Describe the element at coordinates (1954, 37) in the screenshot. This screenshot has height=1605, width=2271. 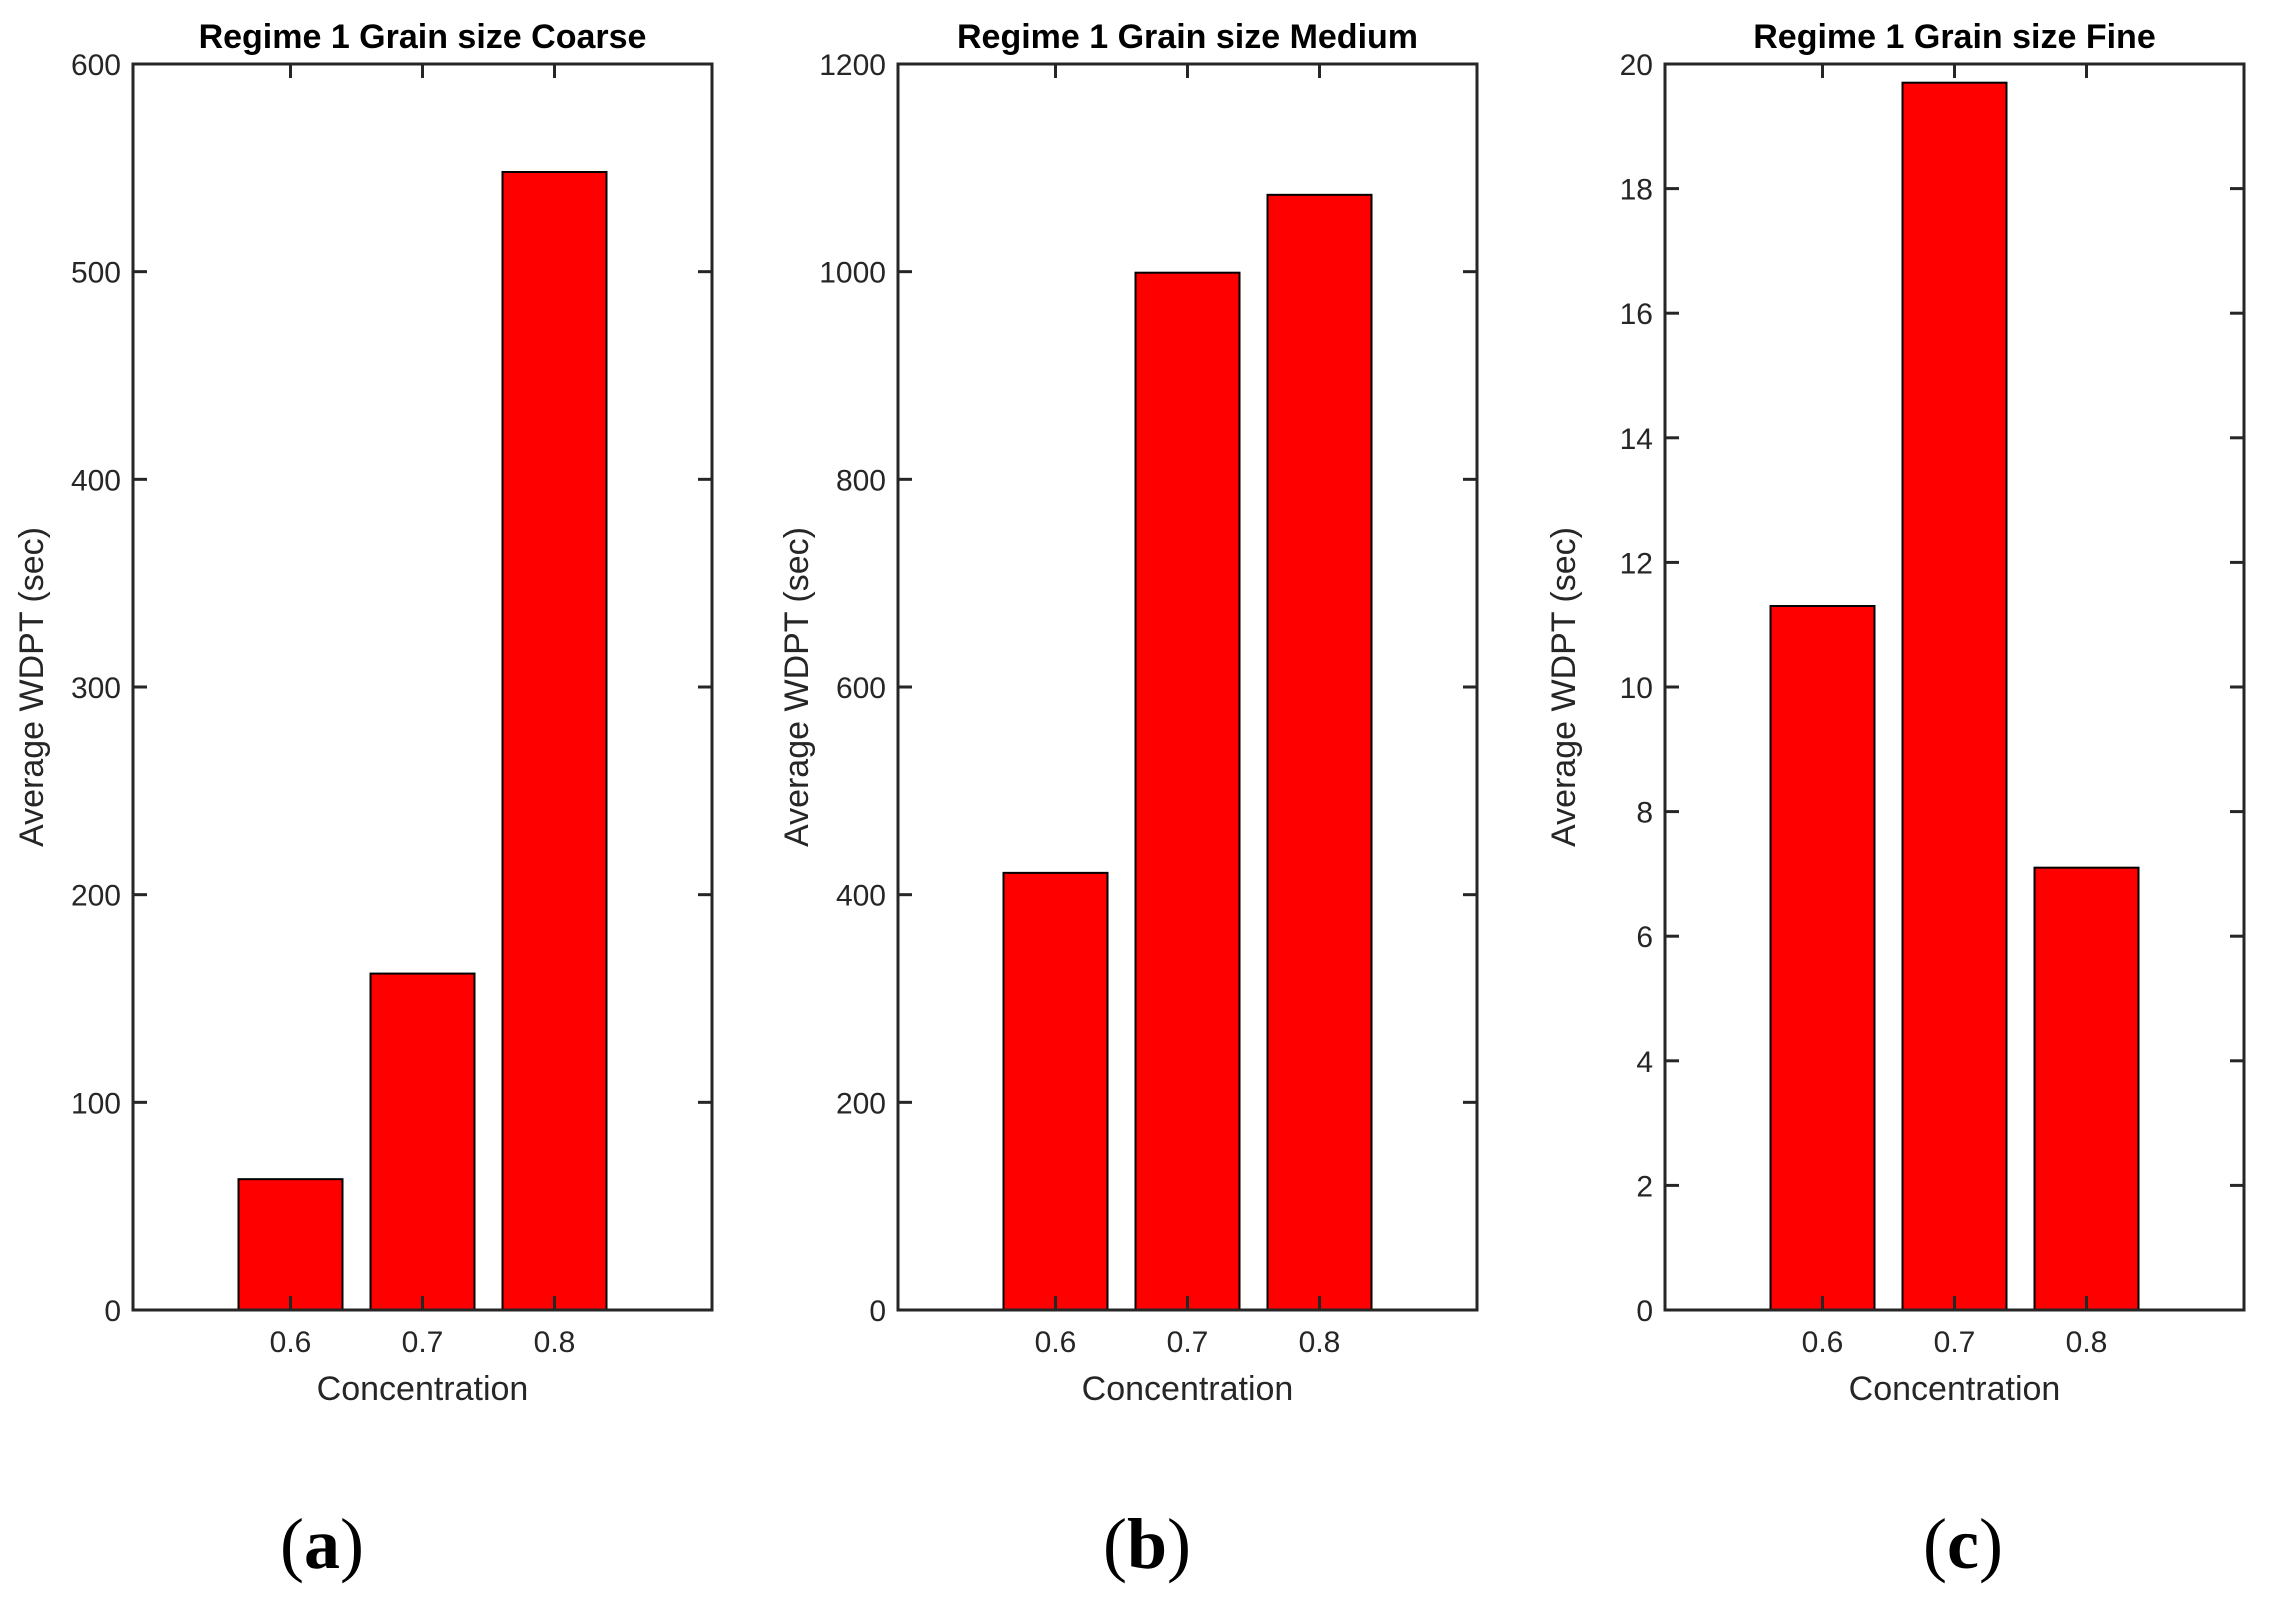
I see `chart-title: Regime 1 Grain size Fine` at that location.